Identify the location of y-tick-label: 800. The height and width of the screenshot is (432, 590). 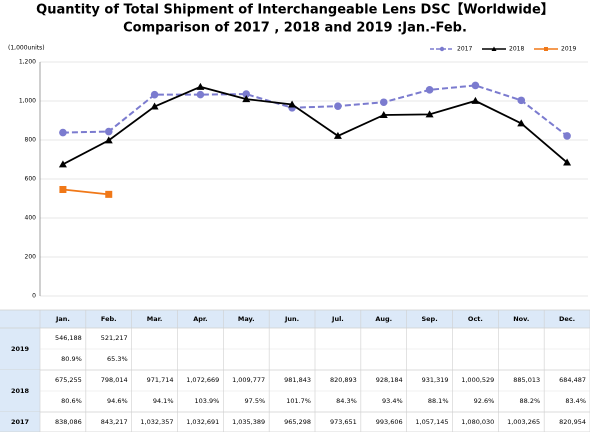
(31, 140).